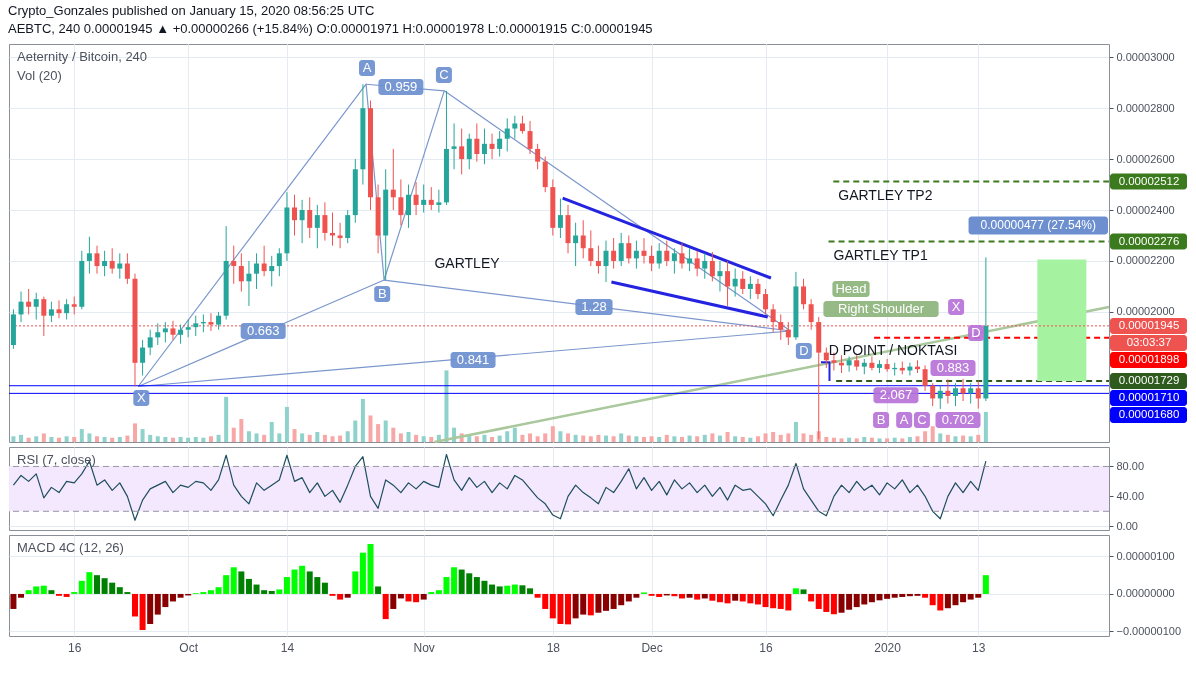  I want to click on x-tick-label: Nov, so click(424, 647).